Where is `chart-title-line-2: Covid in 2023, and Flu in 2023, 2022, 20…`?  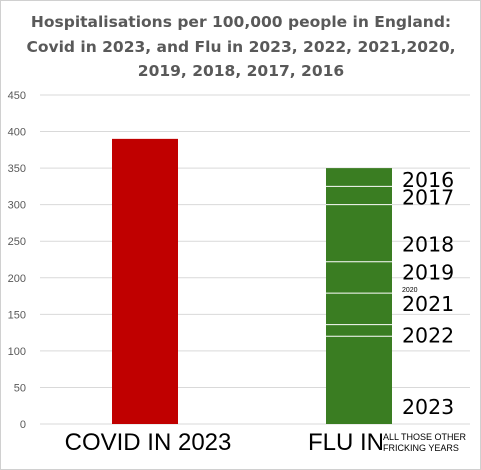
chart-title-line-2: Covid in 2023, and Flu in 2023, 2022, 20… is located at coordinates (240, 47).